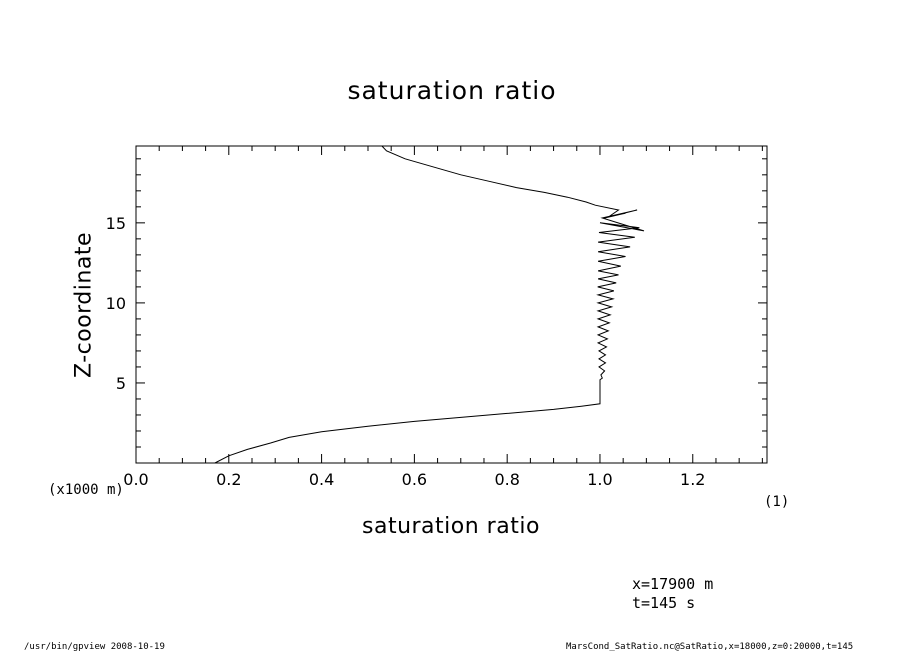 The image size is (904, 654). I want to click on x-tick-label: 1.0, so click(599, 479).